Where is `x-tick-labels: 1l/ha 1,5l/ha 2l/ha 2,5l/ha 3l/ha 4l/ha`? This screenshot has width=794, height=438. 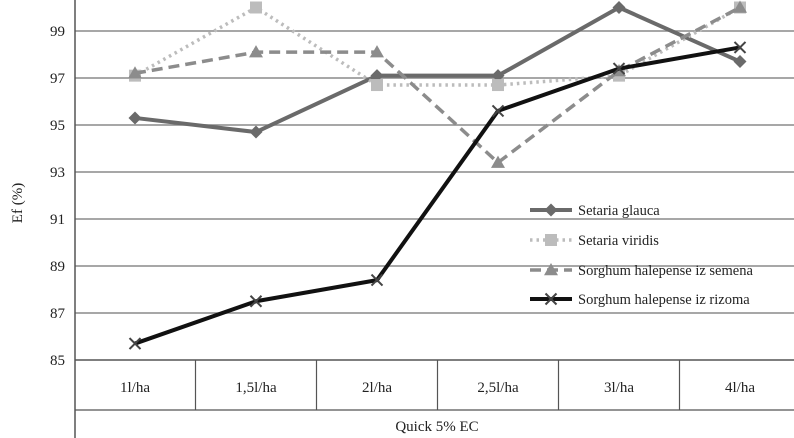
x-tick-labels: 1l/ha 1,5l/ha 2l/ha 2,5l/ha 3l/ha 4l/ha is located at coordinates (437, 388).